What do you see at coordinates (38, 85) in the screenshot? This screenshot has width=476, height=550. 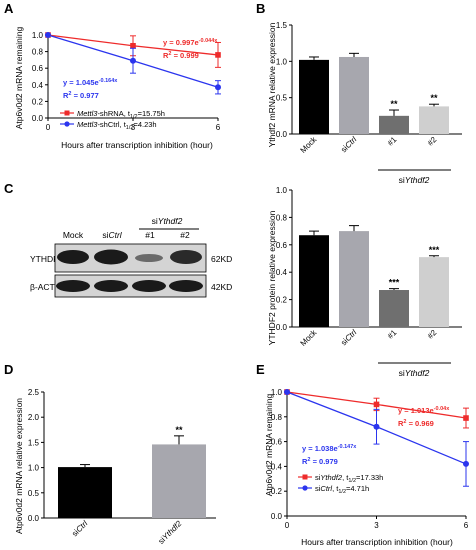 I see `panel-a-ytick-label-2: 0.4` at bounding box center [38, 85].